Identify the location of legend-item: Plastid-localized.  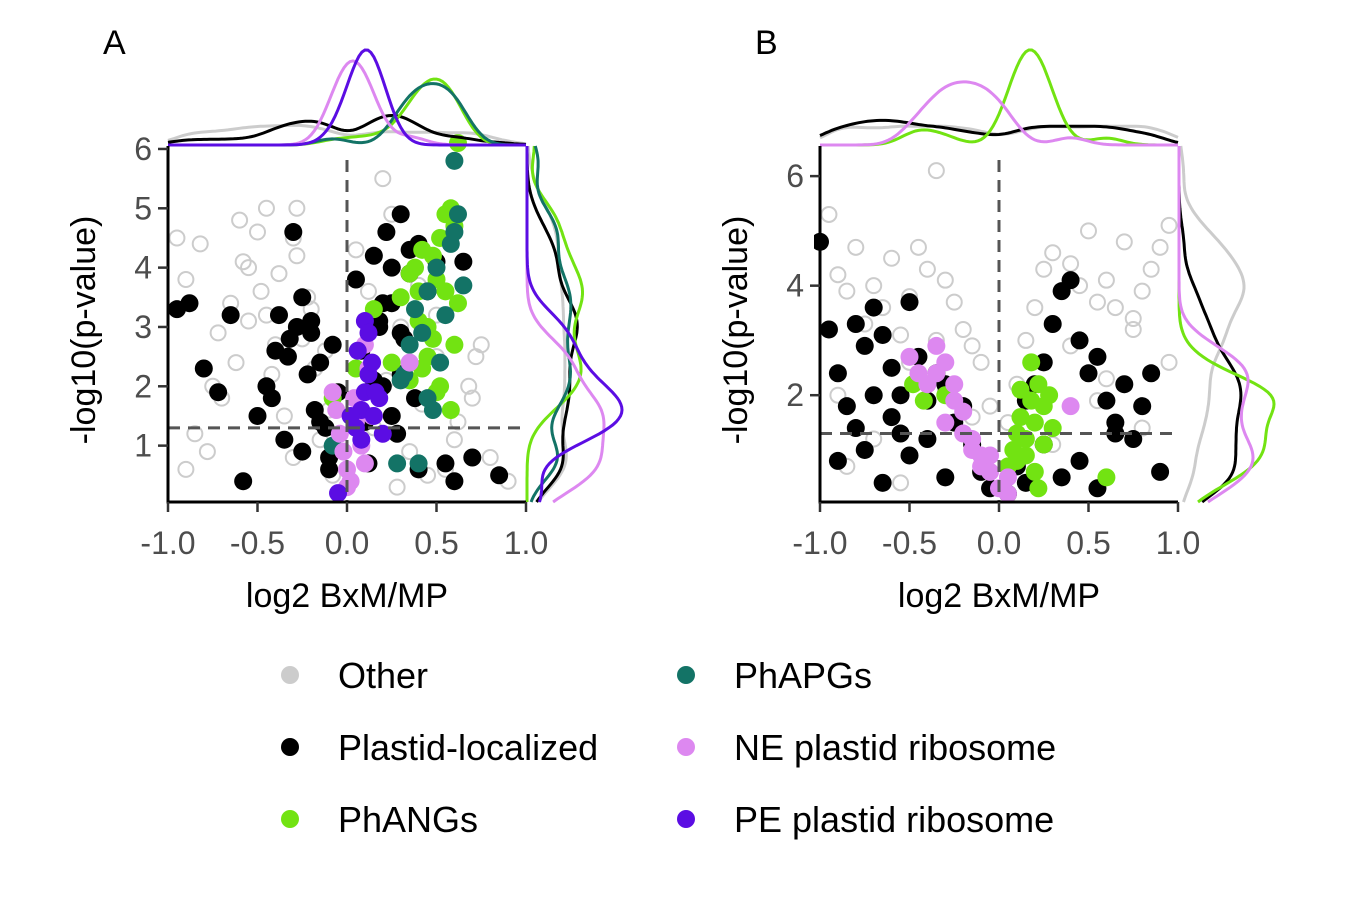
(439, 747).